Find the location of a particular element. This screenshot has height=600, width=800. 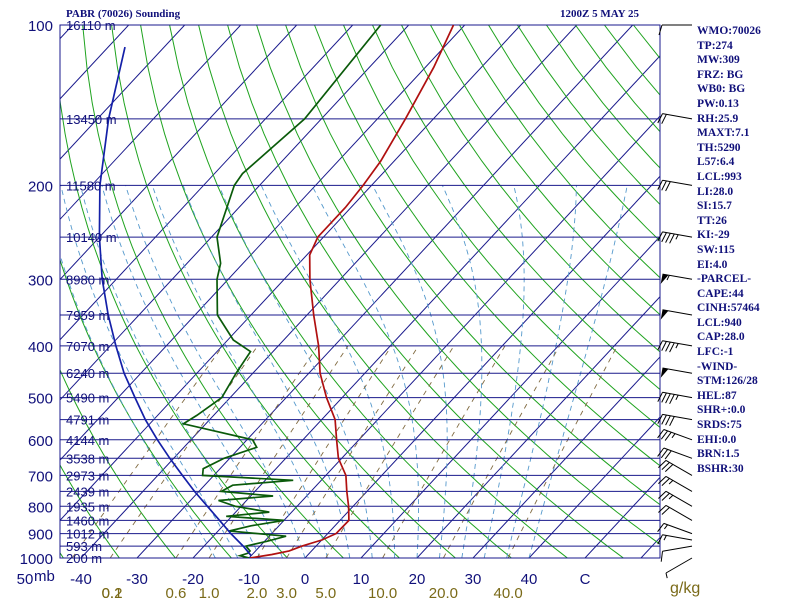

height-label: 1460 m is located at coordinates (87, 520).